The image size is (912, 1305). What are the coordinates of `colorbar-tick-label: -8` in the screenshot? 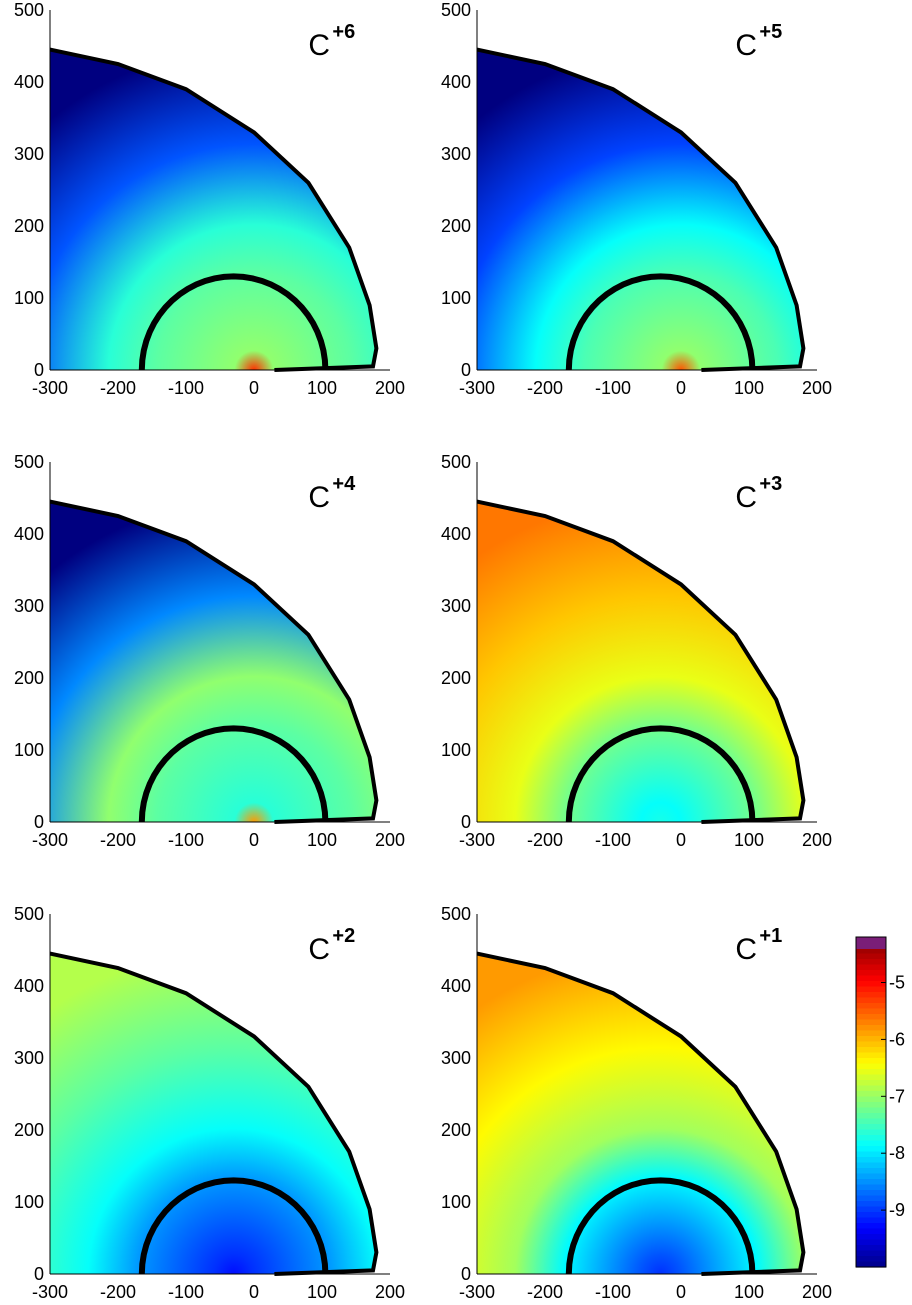 It's located at (897, 1153).